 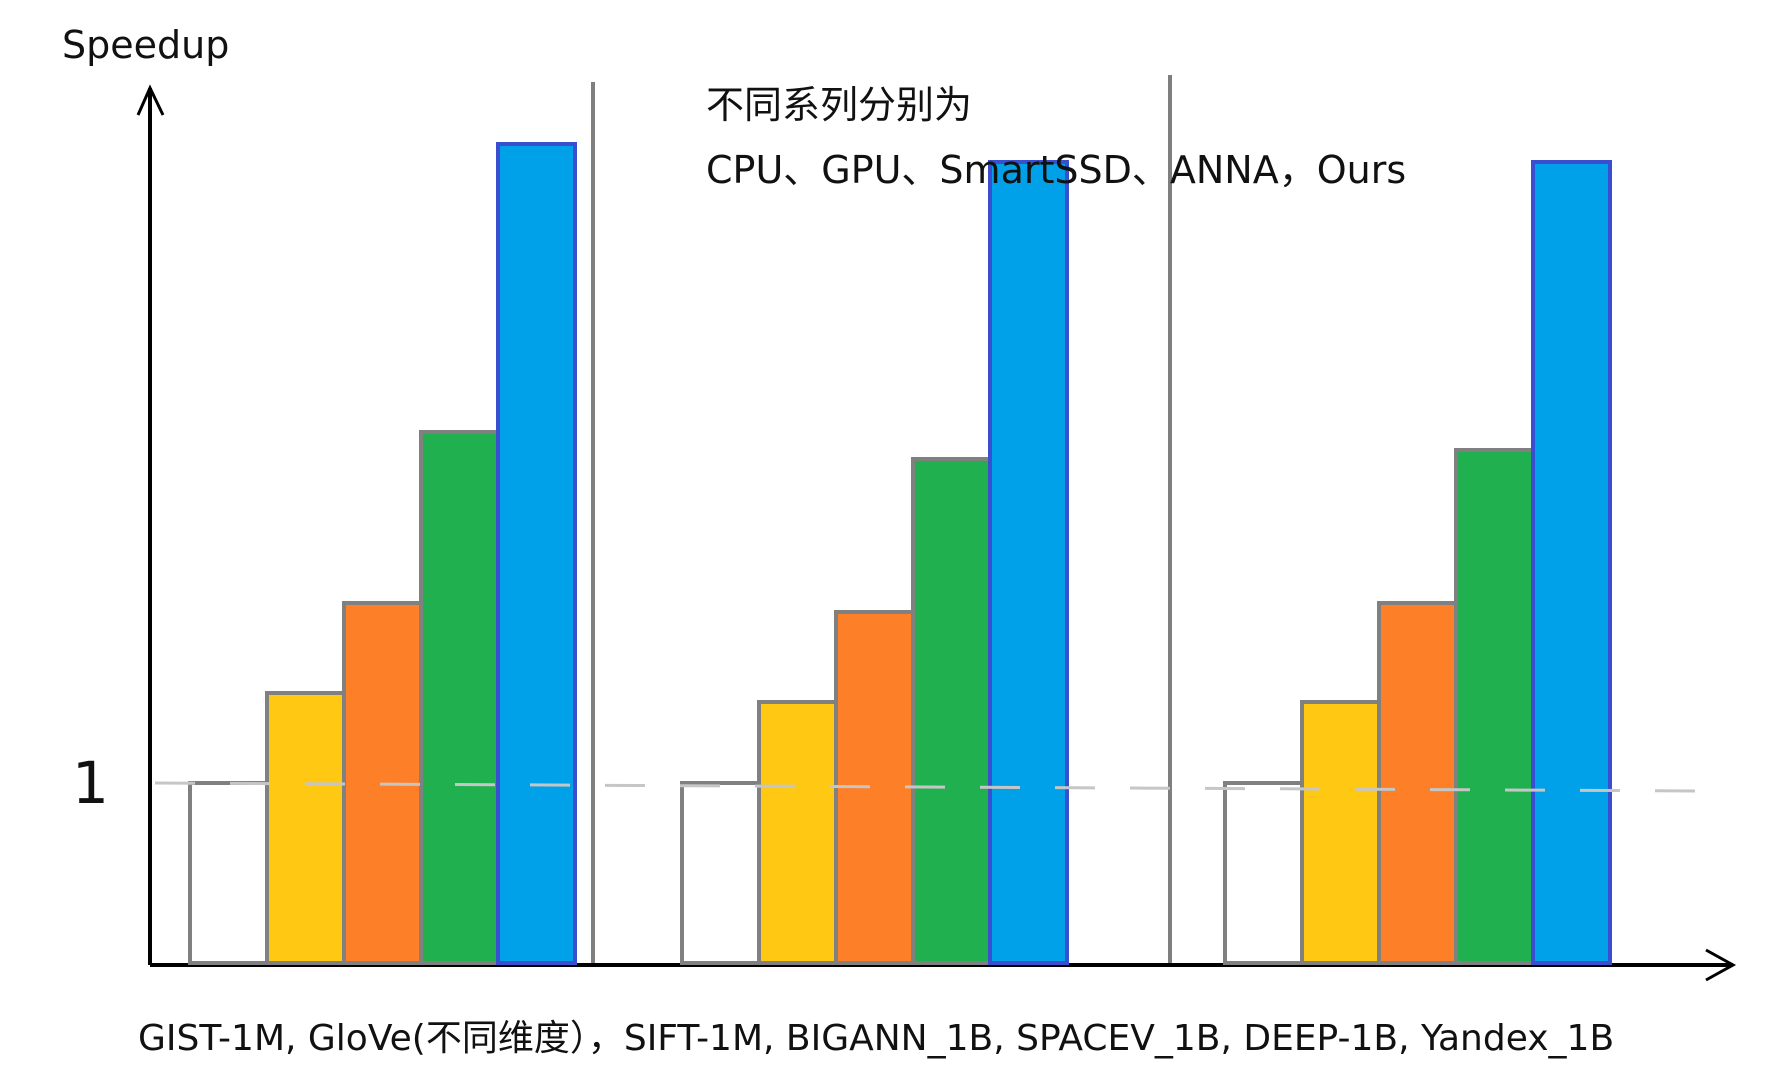 What do you see at coordinates (145, 45) in the screenshot?
I see `y-axis-label: Speedup` at bounding box center [145, 45].